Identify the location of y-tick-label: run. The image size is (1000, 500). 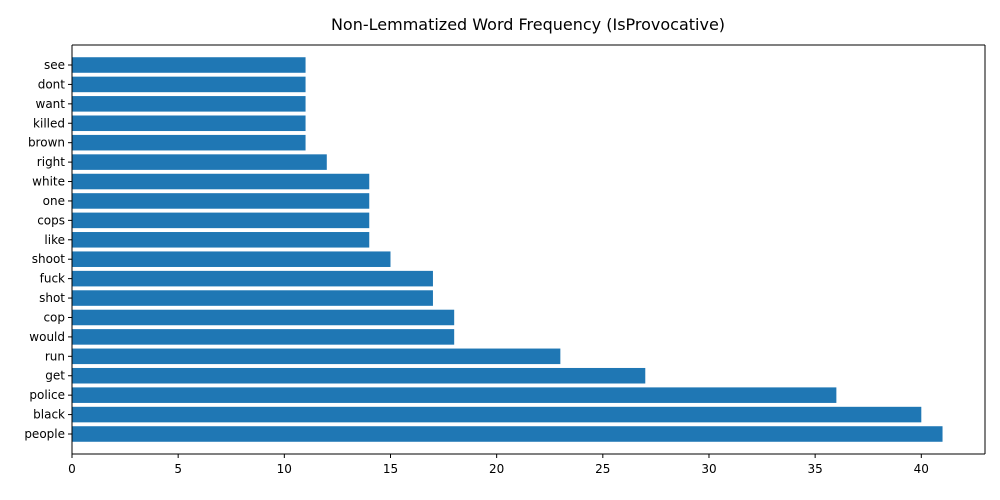
(55, 356).